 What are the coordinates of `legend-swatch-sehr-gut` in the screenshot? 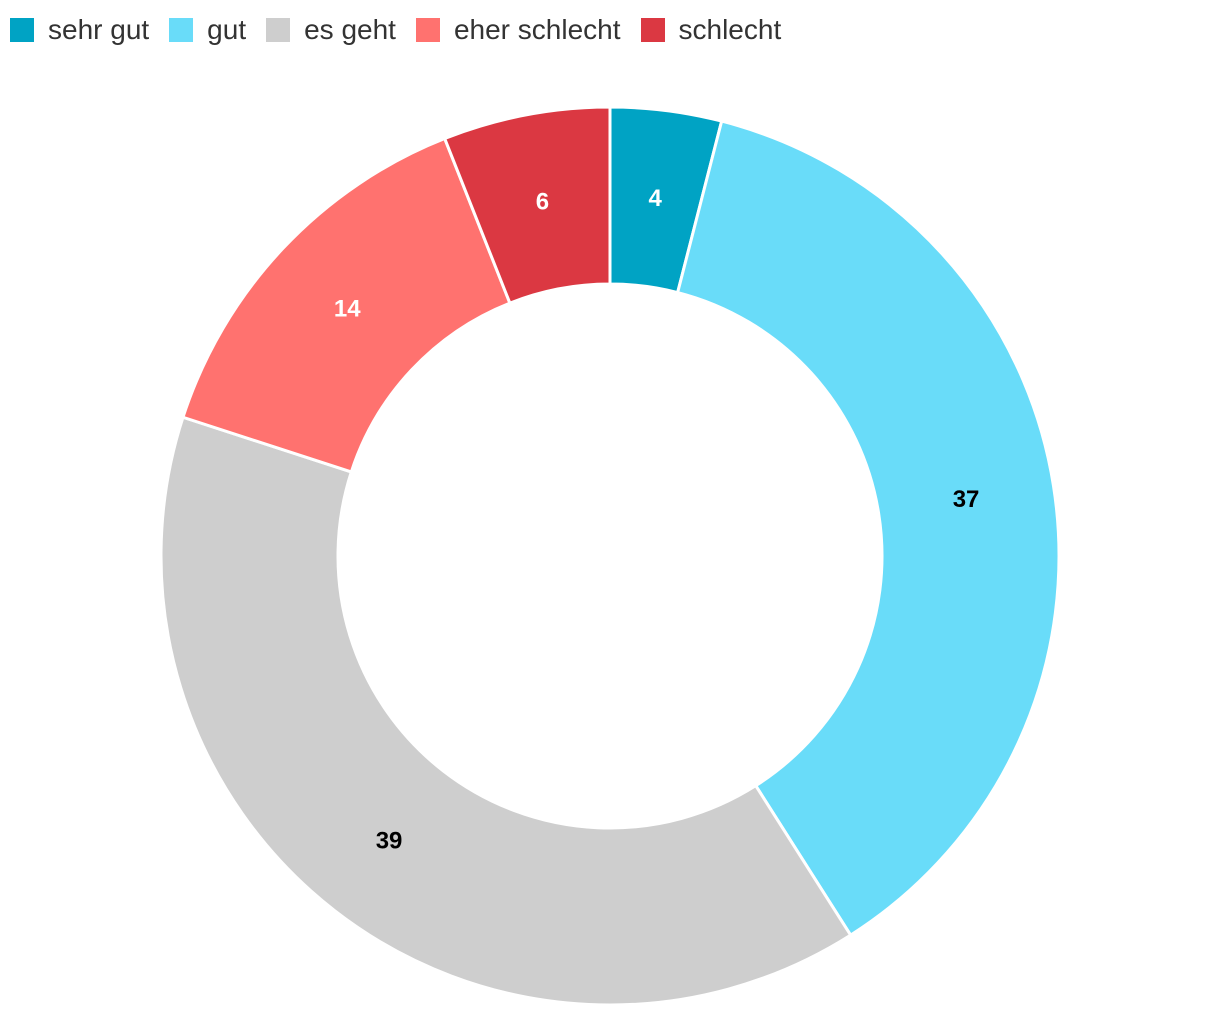 It's located at (22, 30).